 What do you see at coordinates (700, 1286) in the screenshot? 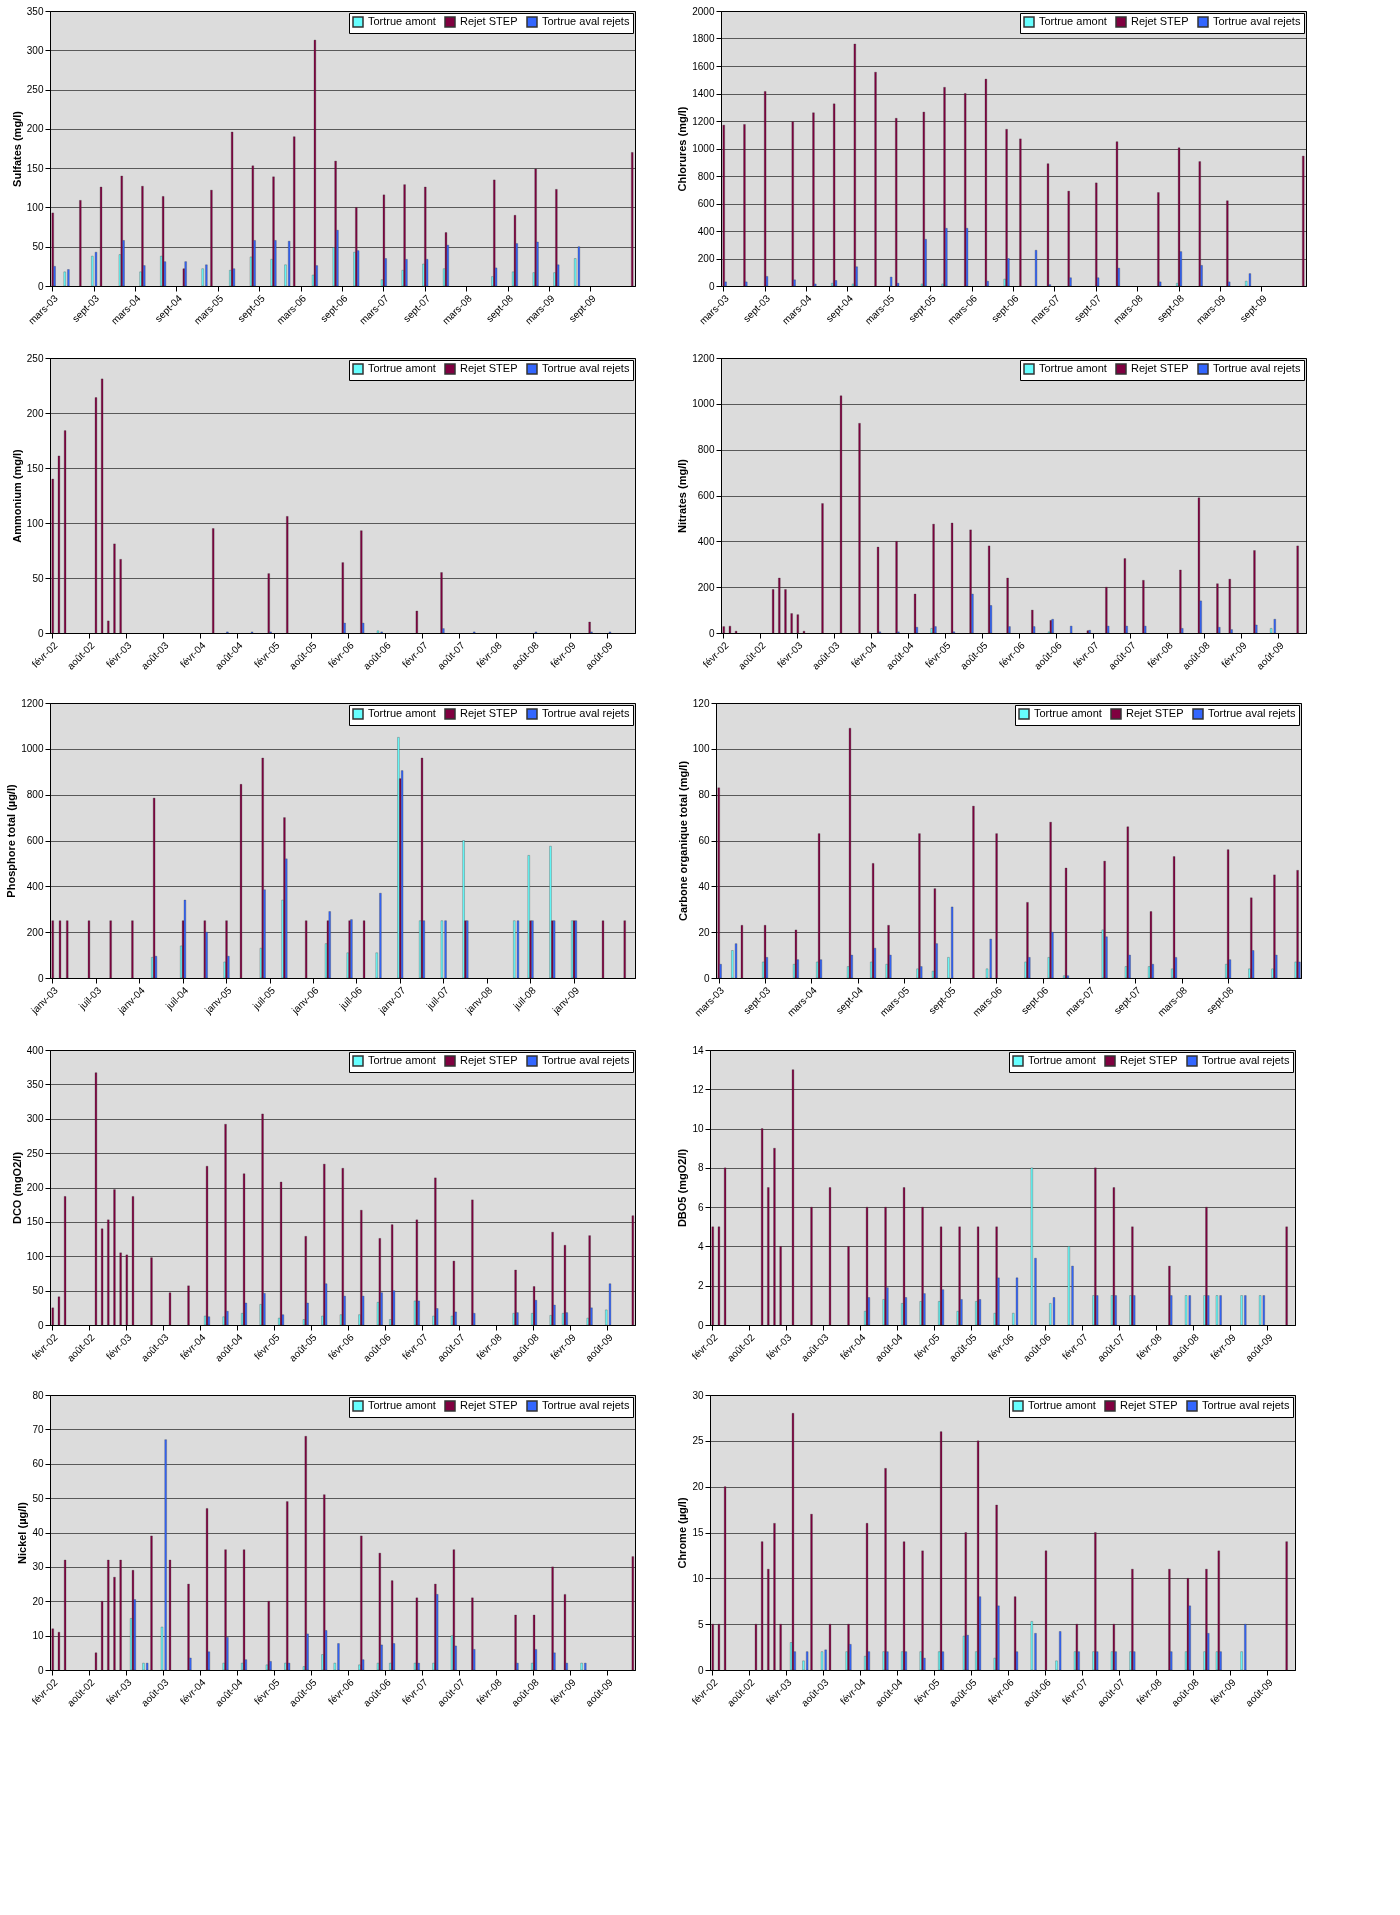
I see `y-tick-label: 2` at bounding box center [700, 1286].